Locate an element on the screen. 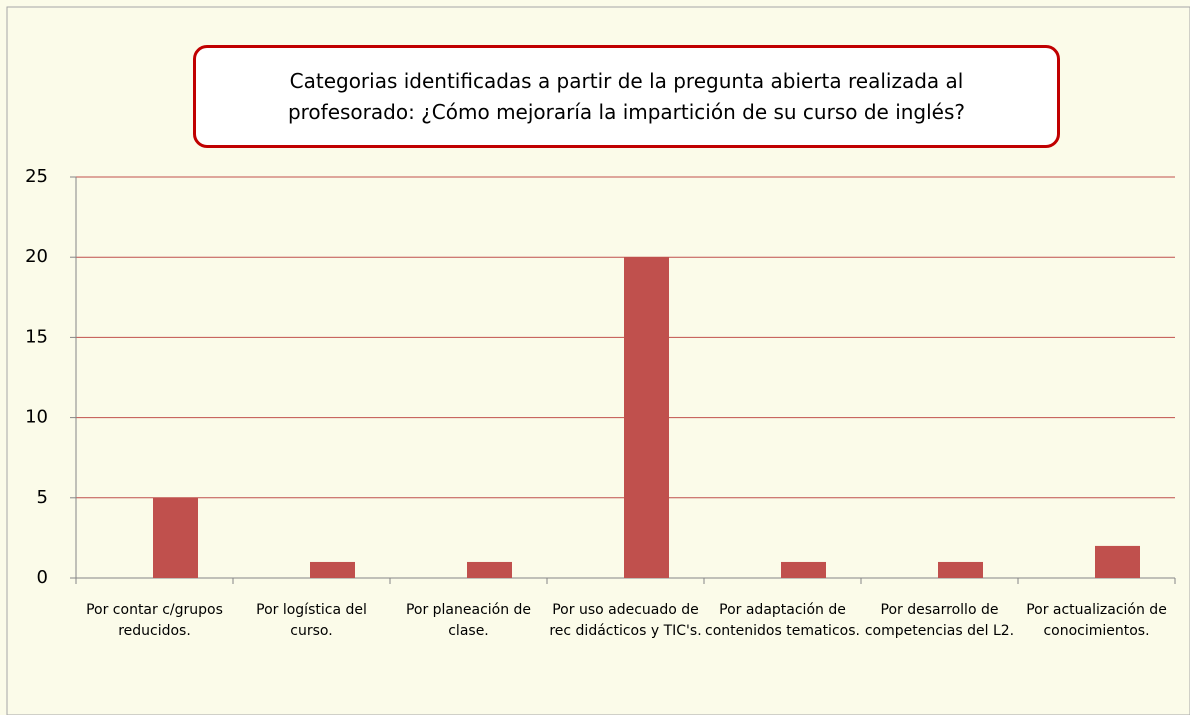 The image size is (1190, 715). y-tick-label: 25 is located at coordinates (36, 176).